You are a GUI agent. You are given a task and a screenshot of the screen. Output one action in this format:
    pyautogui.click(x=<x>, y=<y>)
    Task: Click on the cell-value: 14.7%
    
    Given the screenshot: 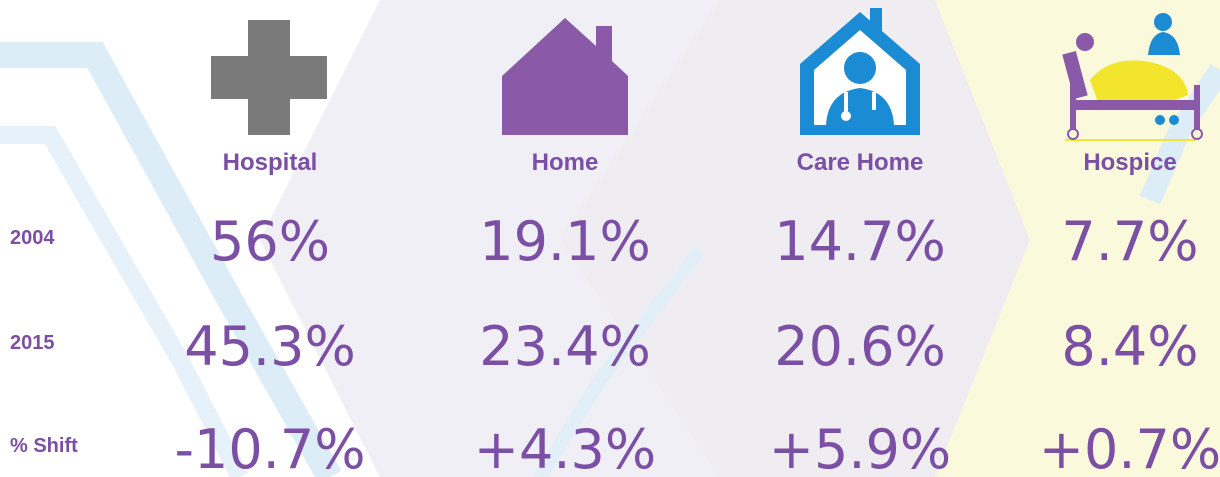 What is the action you would take?
    pyautogui.click(x=860, y=241)
    